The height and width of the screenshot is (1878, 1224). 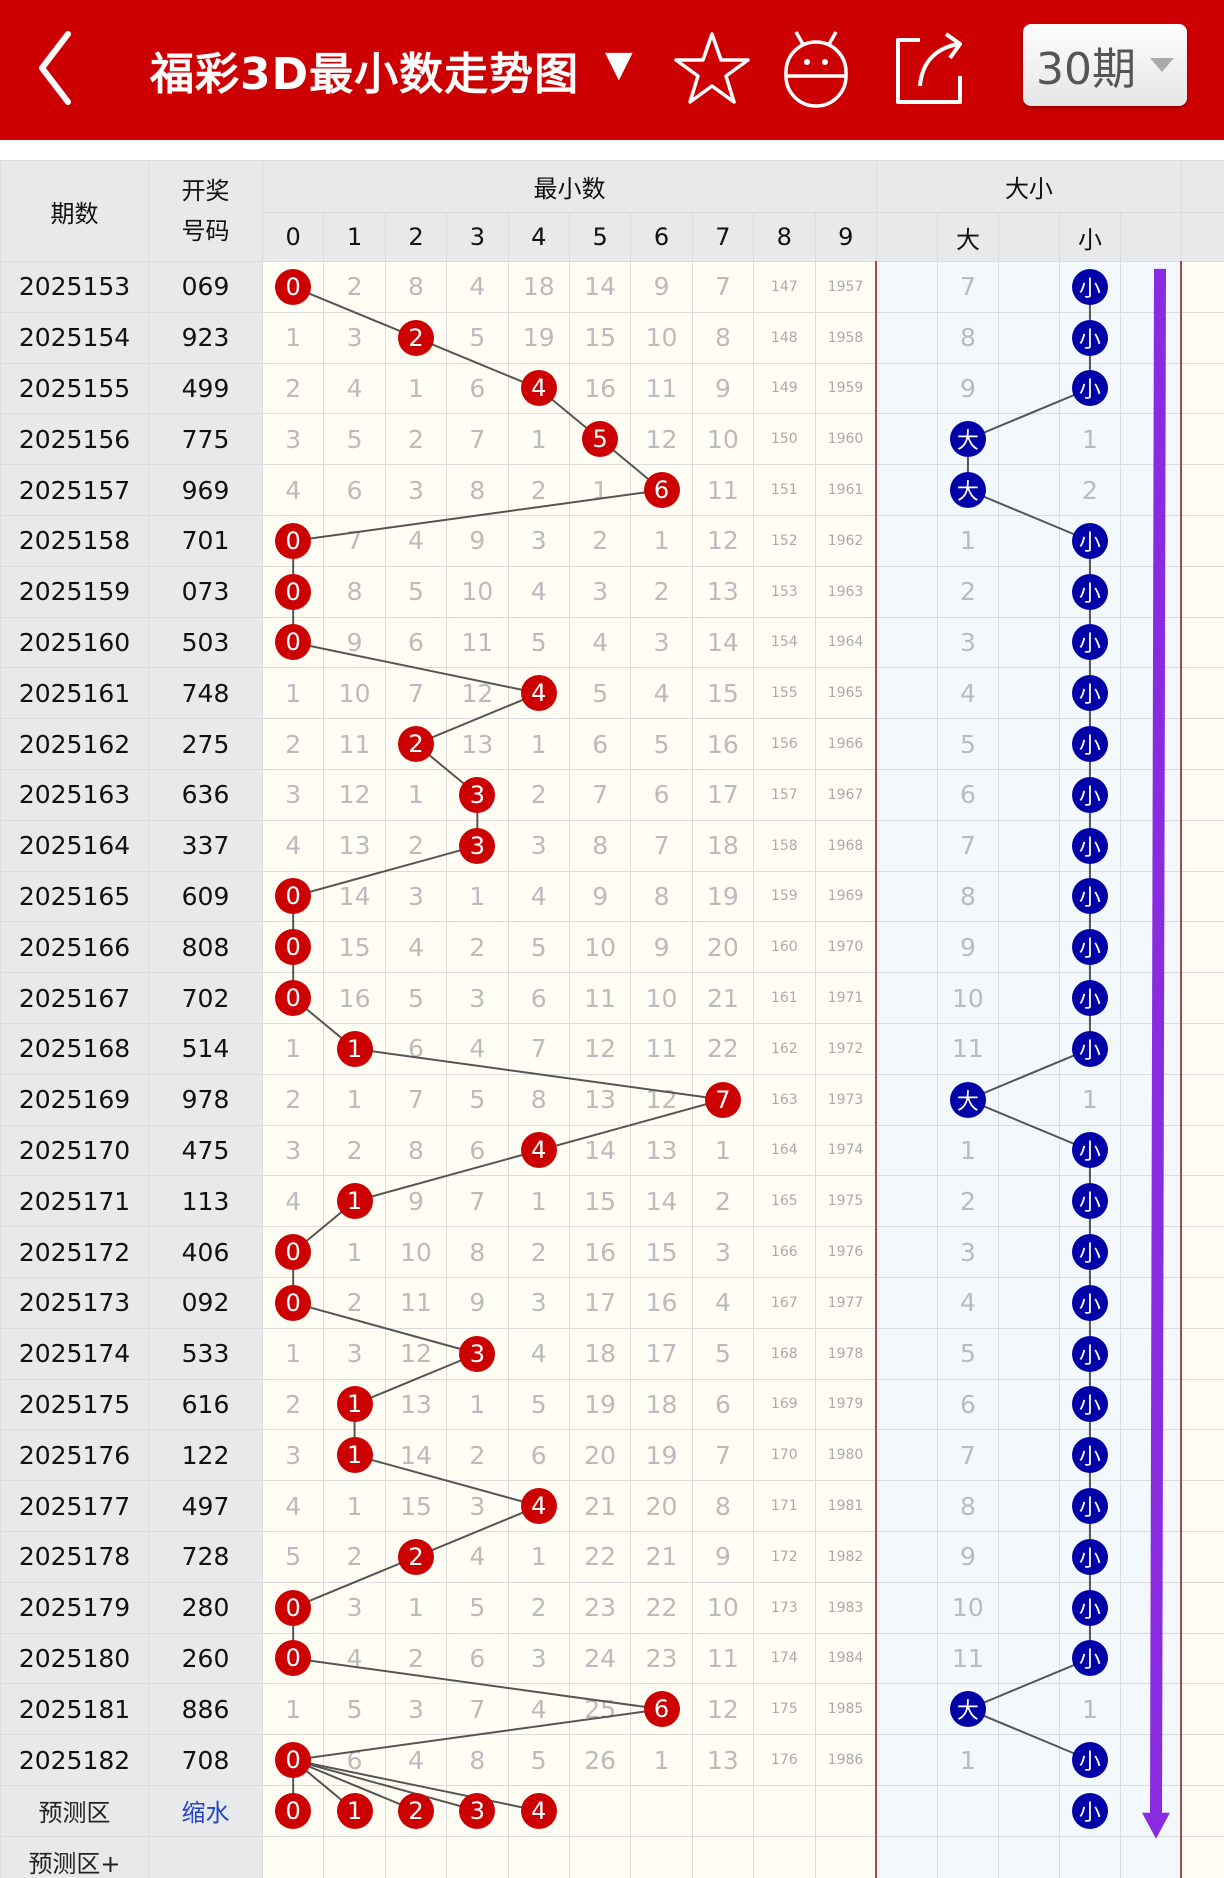 What do you see at coordinates (74, 1760) in the screenshot?
I see `period-cell: 2025182` at bounding box center [74, 1760].